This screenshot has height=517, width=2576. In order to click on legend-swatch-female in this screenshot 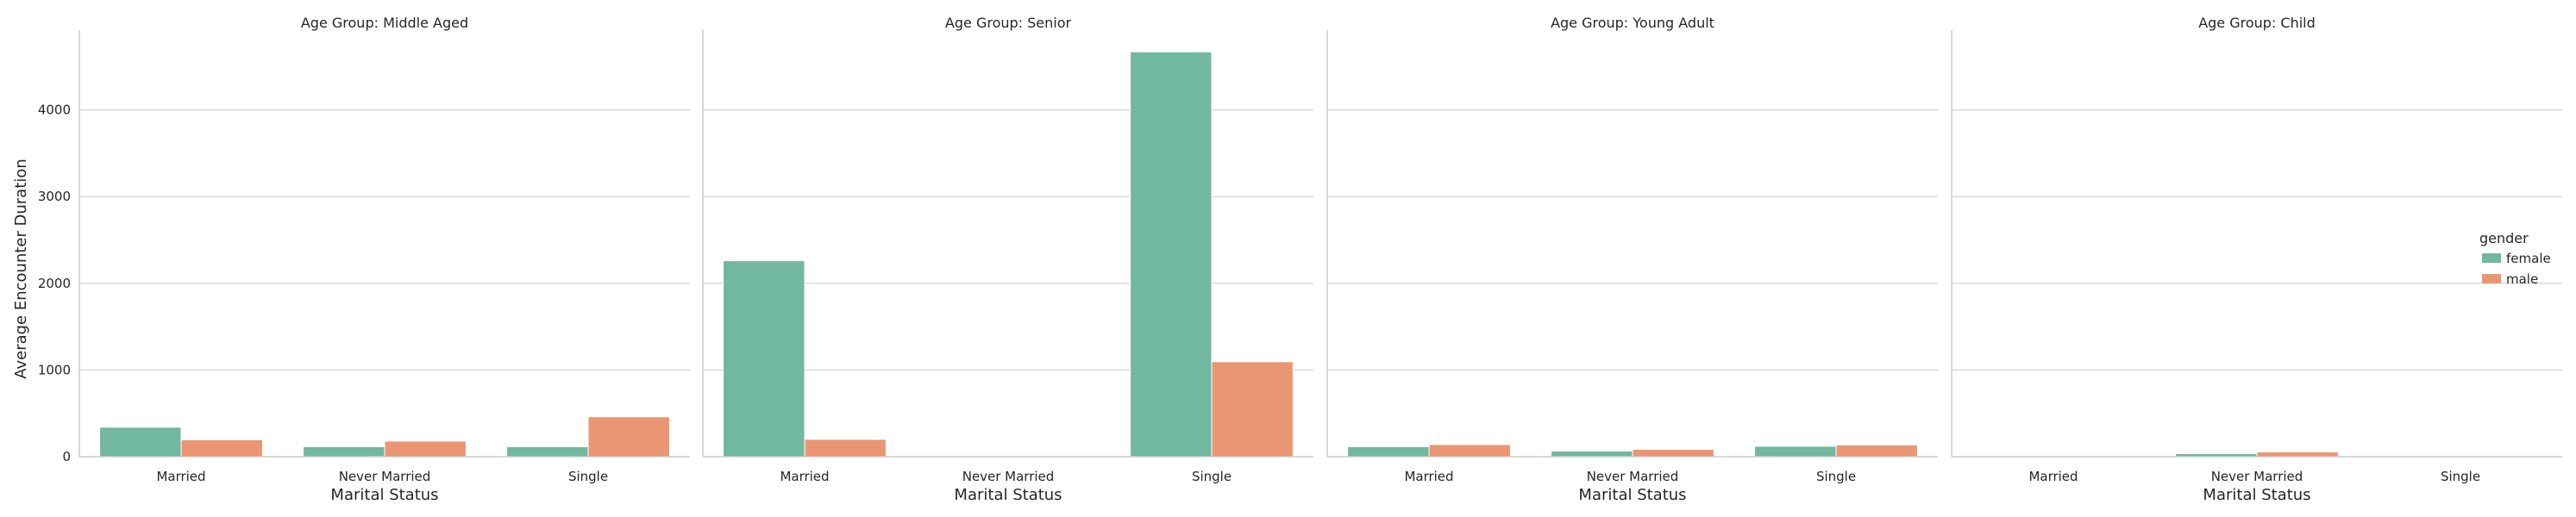, I will do `click(2491, 258)`.